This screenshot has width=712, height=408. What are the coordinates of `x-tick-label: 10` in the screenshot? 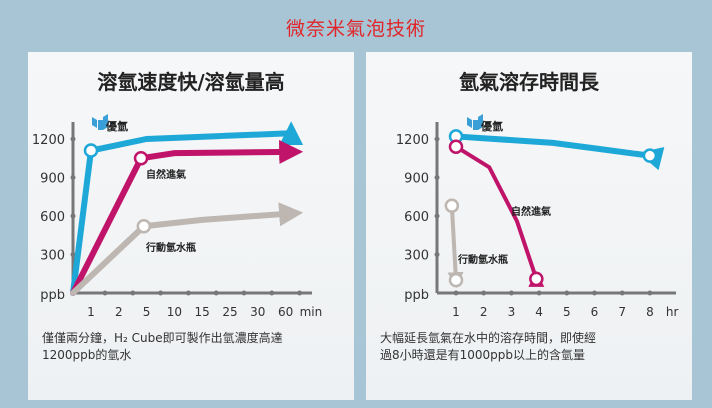 It's located at (174, 312).